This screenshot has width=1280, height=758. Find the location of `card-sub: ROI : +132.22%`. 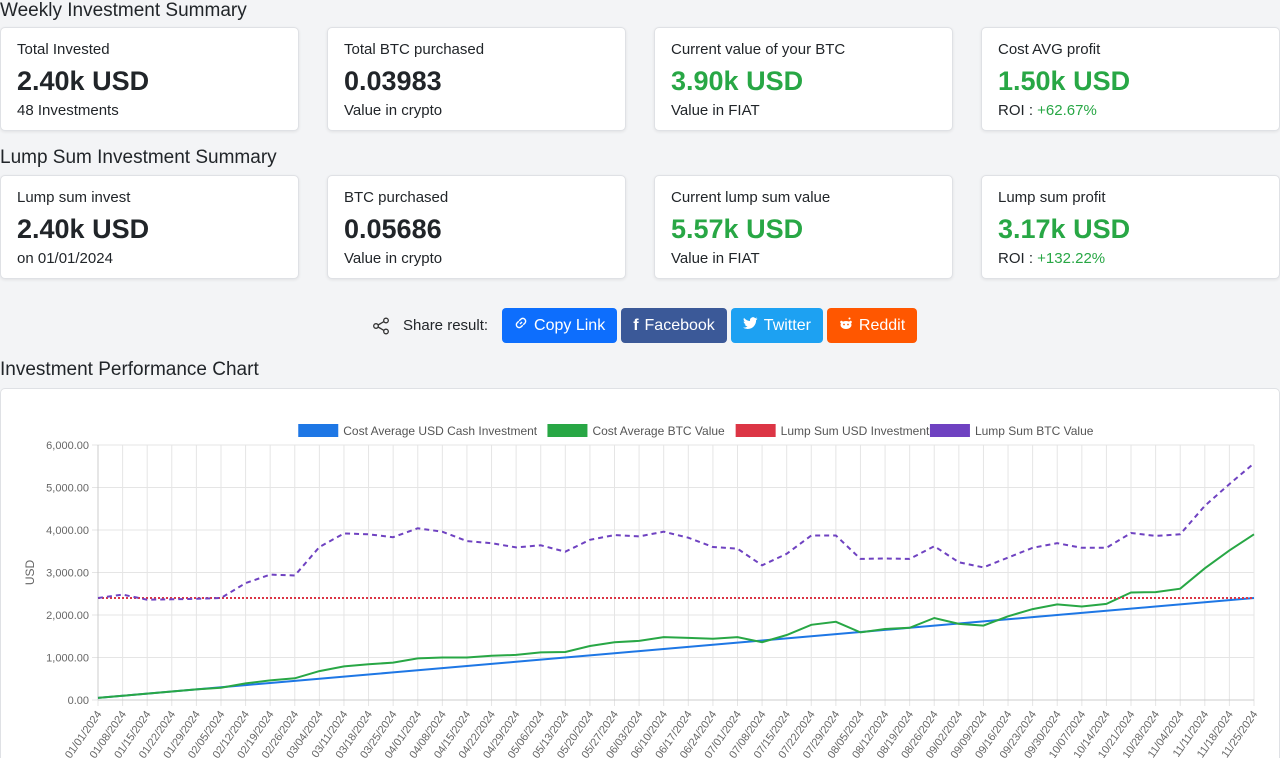

card-sub: ROI : +132.22% is located at coordinates (1130, 258).